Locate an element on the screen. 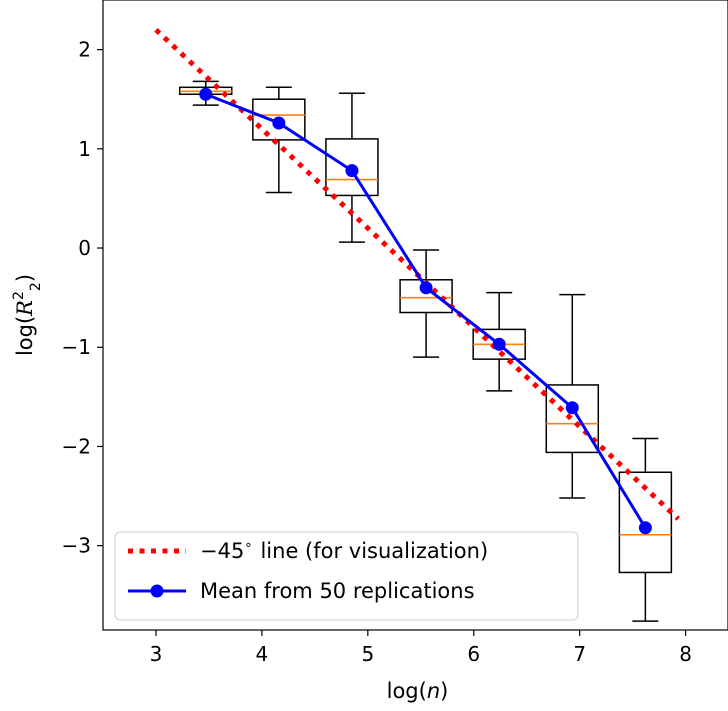 Image resolution: width=728 pixels, height=711 pixels. legend-label-45-line: −45∘ line (for visualization) is located at coordinates (344, 550).